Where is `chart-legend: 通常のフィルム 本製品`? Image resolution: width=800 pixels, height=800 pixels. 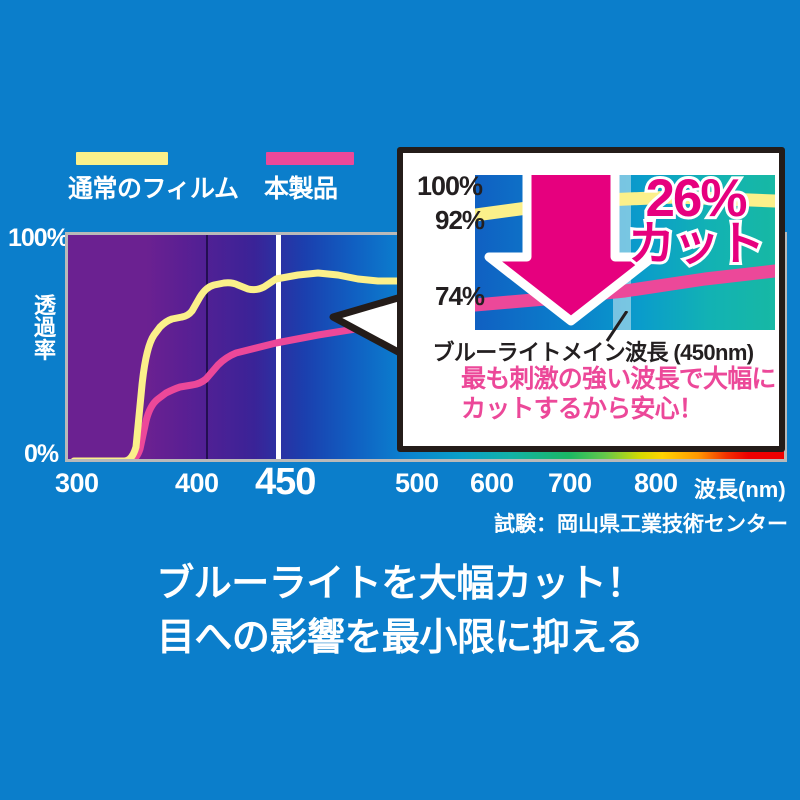 chart-legend: 通常のフィルム 本製品 is located at coordinates (233, 182).